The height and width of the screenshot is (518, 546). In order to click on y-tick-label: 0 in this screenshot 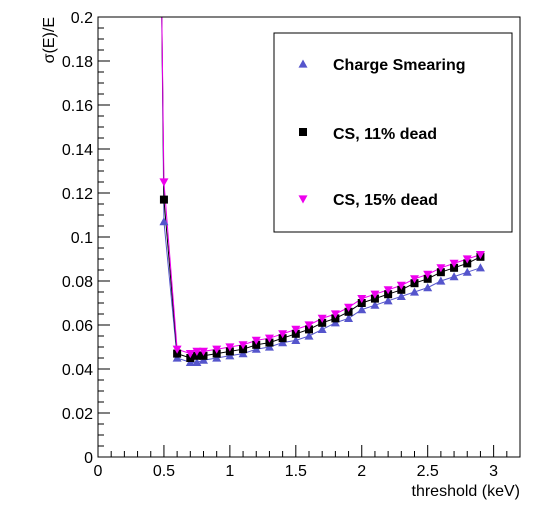, I will do `click(88, 458)`.